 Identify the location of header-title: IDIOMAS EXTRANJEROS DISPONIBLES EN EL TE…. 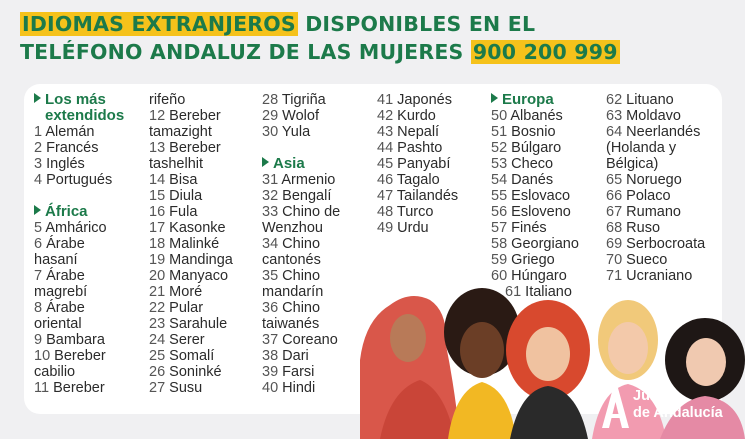
(377, 38).